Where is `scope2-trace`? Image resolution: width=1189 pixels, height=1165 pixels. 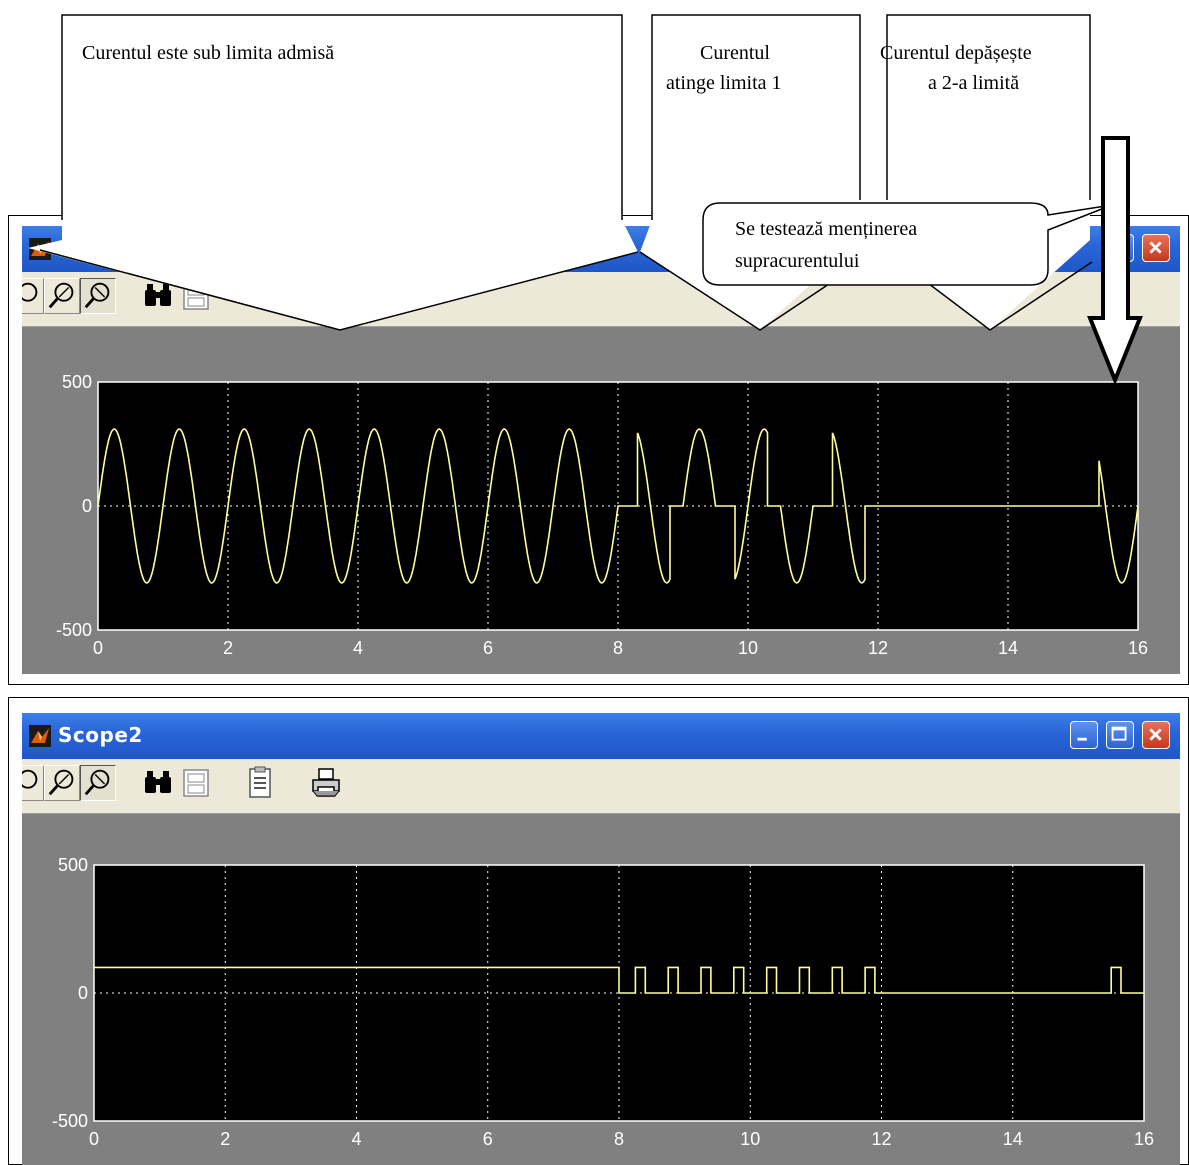 scope2-trace is located at coordinates (619, 980).